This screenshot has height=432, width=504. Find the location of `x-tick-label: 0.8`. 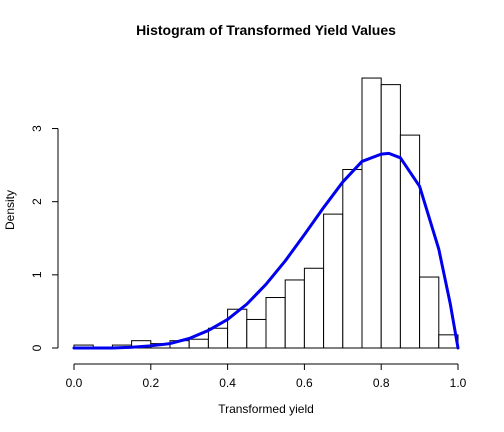

x-tick-label: 0.8 is located at coordinates (381, 383).